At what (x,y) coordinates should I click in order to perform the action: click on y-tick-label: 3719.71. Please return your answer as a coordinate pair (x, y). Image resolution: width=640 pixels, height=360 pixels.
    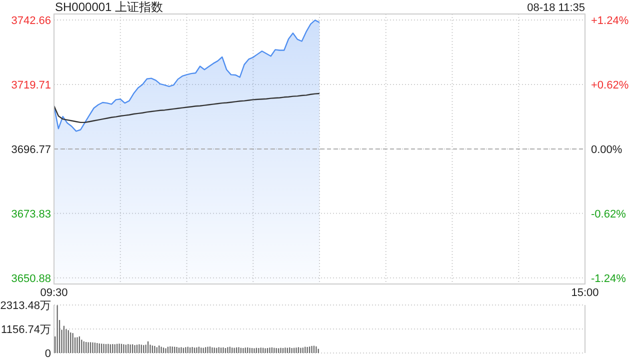
    Looking at the image, I should click on (31, 85).